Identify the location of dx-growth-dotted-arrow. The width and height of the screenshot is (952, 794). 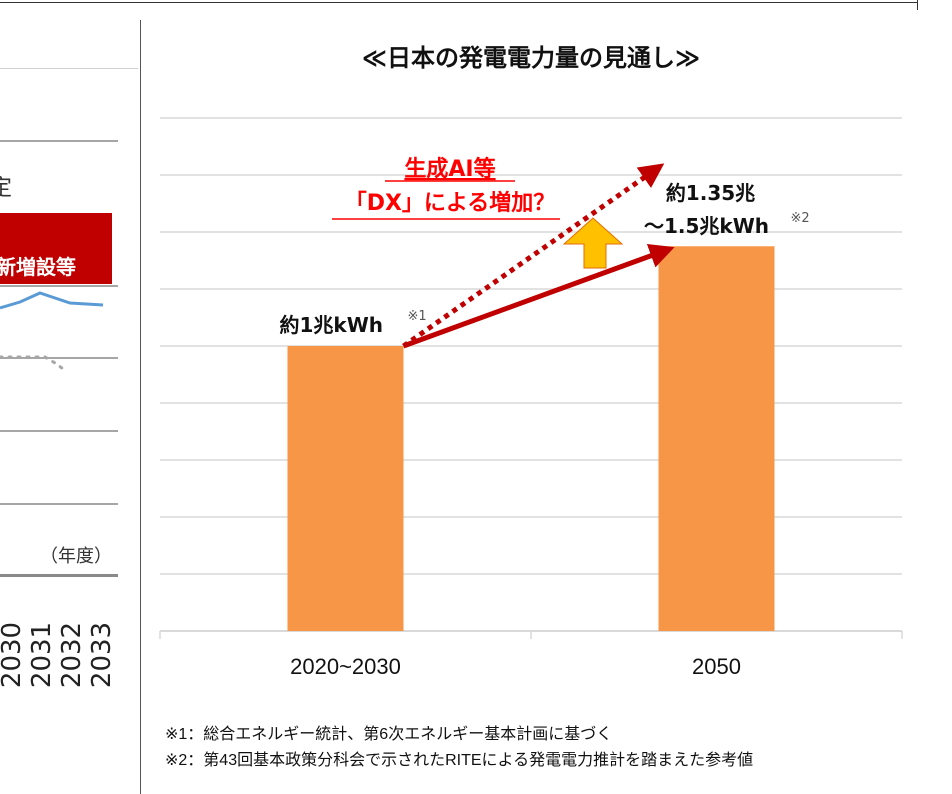
(533, 256).